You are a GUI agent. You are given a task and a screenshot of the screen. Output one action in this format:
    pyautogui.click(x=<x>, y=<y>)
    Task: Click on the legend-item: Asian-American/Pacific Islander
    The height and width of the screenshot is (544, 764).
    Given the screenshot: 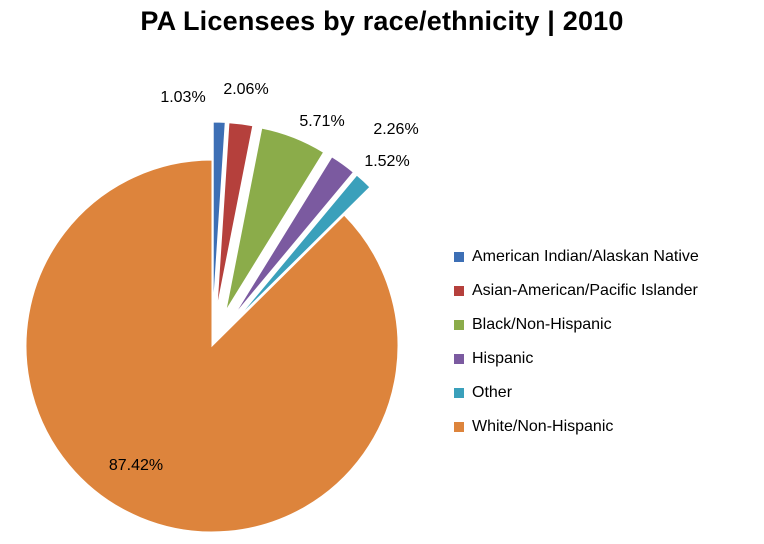 What is the action you would take?
    pyautogui.click(x=606, y=291)
    